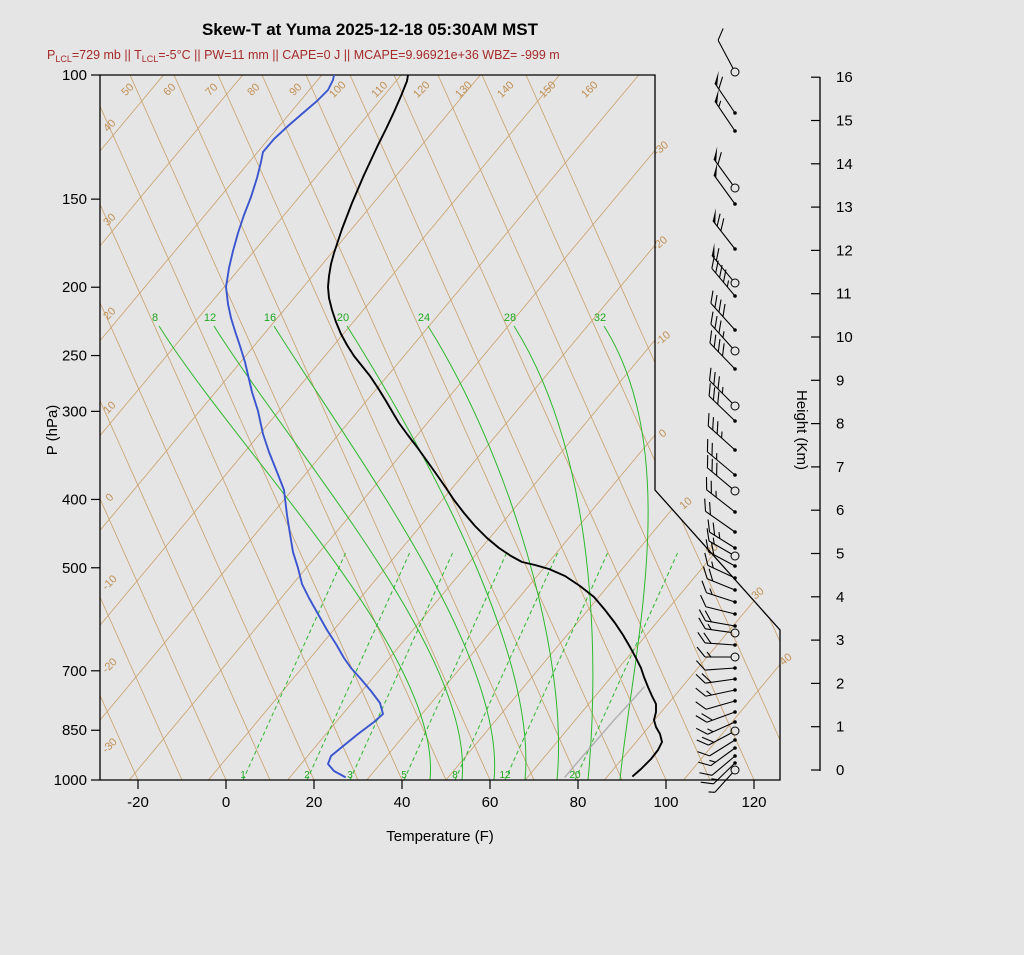 This screenshot has height=955, width=1024. I want to click on moist-adiabat-label: 16, so click(270, 318).